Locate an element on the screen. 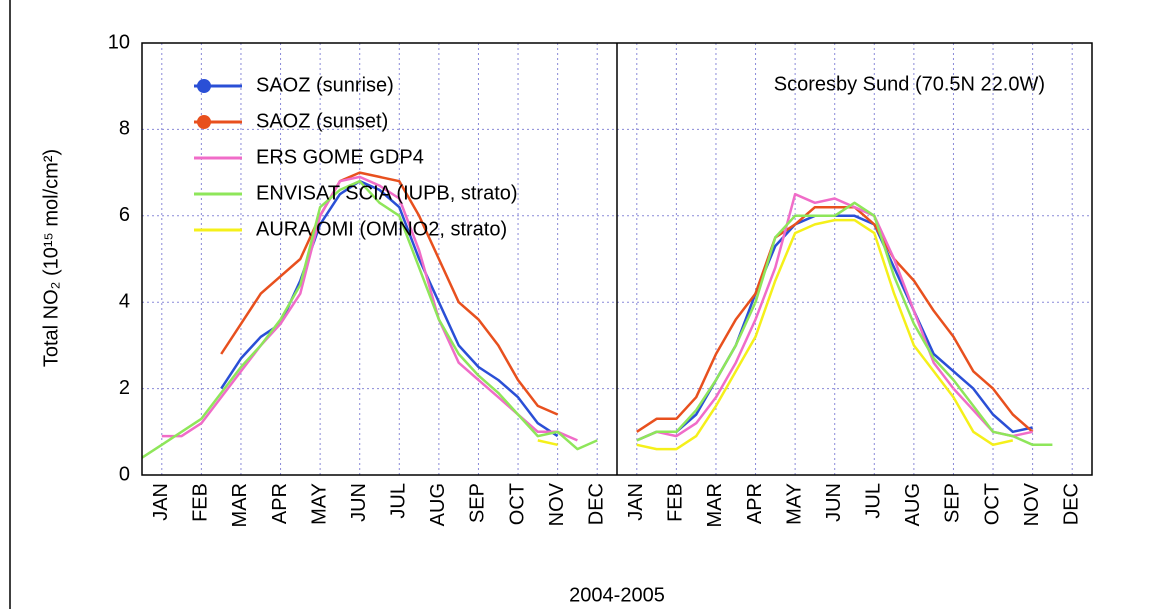 The image size is (1153, 609). y-tick-label: 0 is located at coordinates (124, 474).